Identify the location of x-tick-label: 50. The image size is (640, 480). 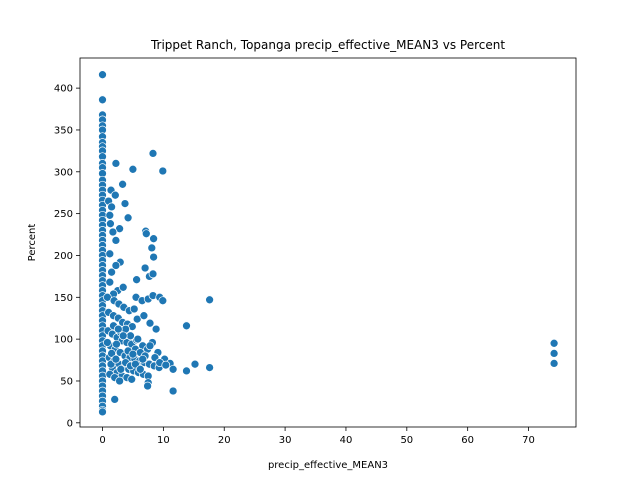
(406, 440).